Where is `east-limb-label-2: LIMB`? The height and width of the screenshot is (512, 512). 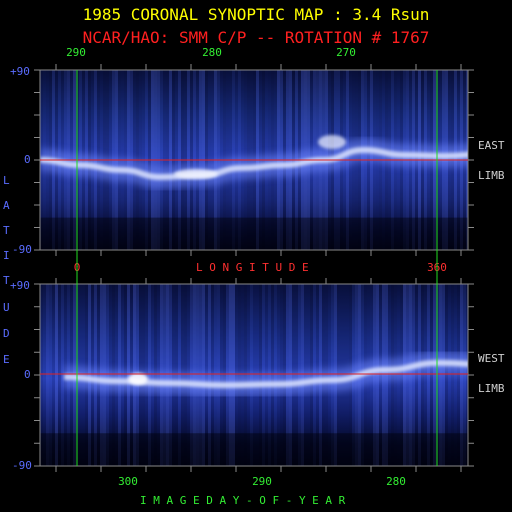 east-limb-label-2: LIMB is located at coordinates (491, 175).